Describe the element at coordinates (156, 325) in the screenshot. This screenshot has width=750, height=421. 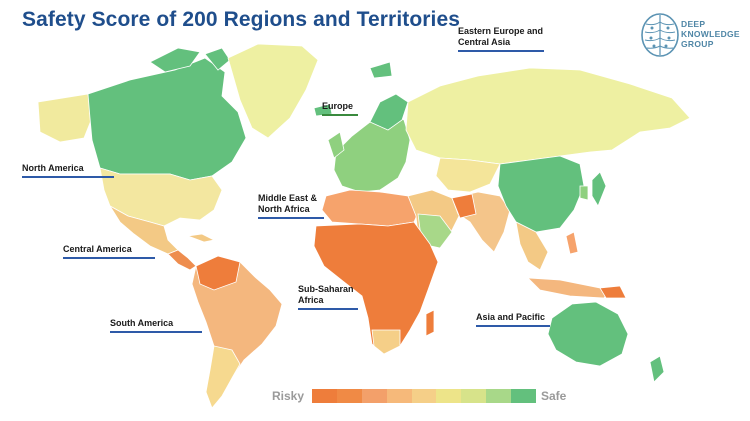
I see `label-south-america: South America` at that location.